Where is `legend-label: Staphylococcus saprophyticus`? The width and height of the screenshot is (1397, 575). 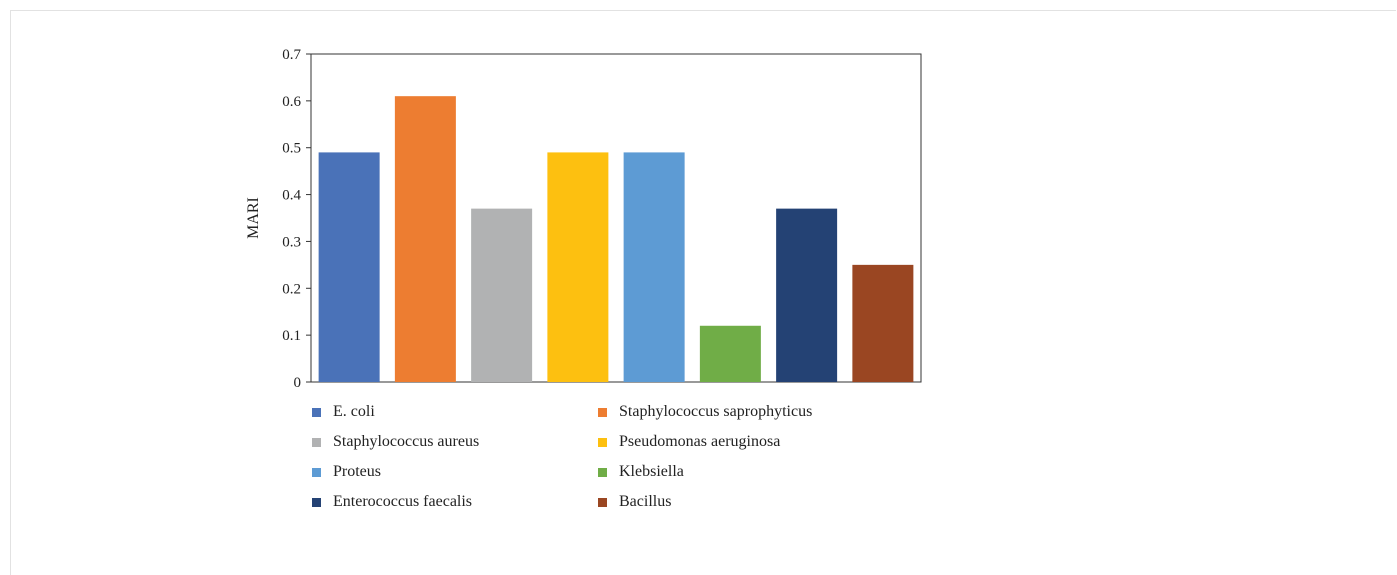
legend-label: Staphylococcus saprophyticus is located at coordinates (716, 411).